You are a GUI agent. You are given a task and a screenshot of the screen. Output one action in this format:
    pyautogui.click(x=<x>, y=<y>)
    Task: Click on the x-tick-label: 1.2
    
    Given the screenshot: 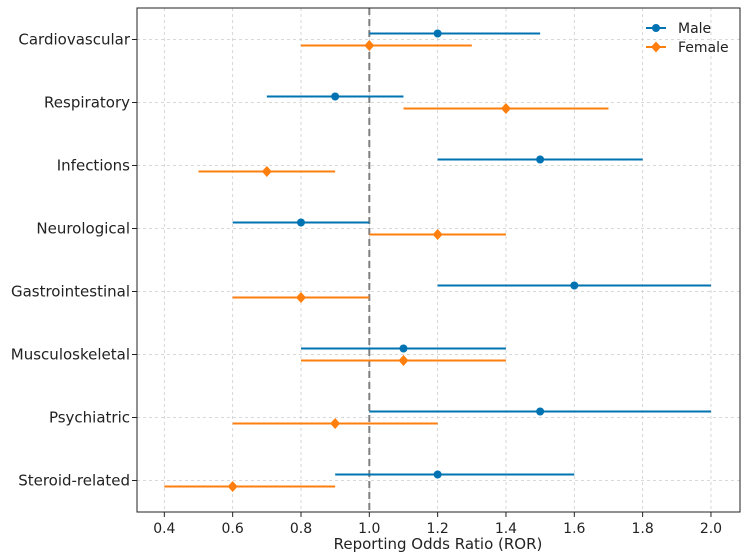 What is the action you would take?
    pyautogui.click(x=438, y=529)
    